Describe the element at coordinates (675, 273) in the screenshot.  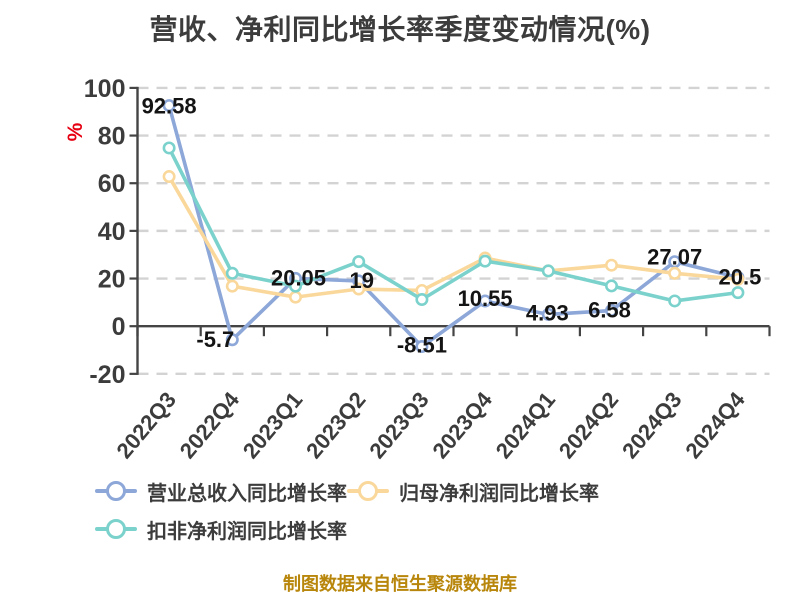
I see `data-point-s1-2024Q3` at that location.